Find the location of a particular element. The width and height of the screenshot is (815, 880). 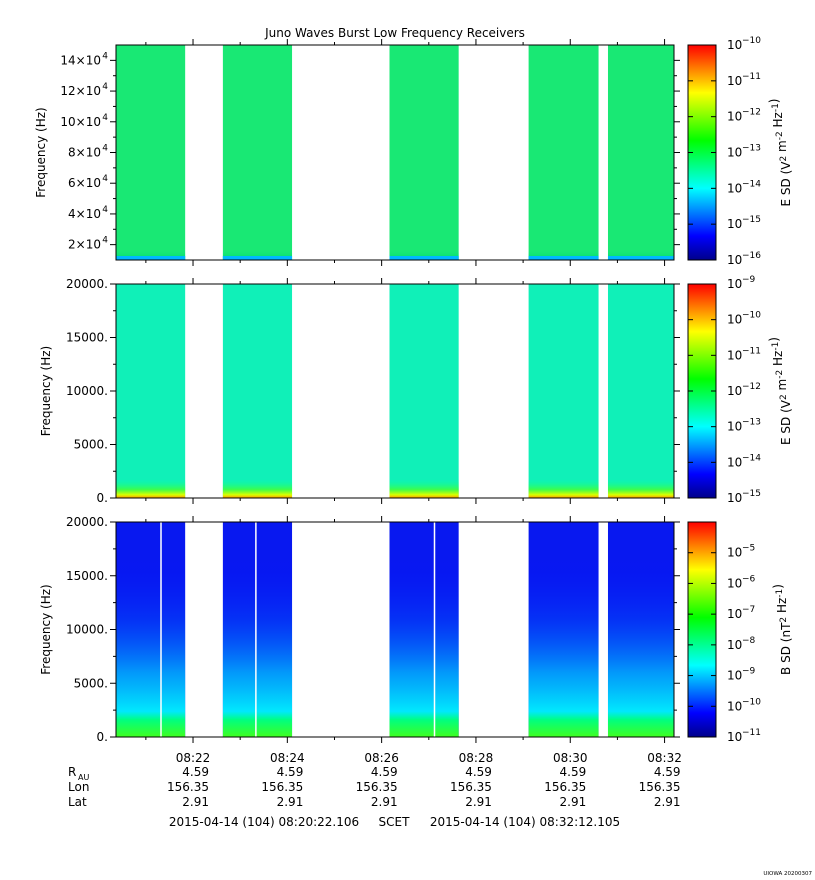

y-tick-label: 0. is located at coordinates (102, 737).